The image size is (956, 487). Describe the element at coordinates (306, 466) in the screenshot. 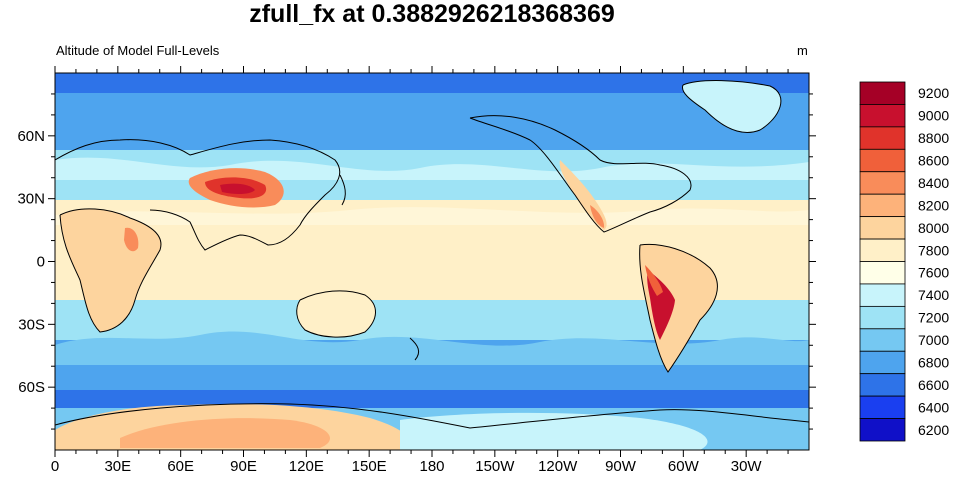

I see `x-tick-label: 120E` at that location.